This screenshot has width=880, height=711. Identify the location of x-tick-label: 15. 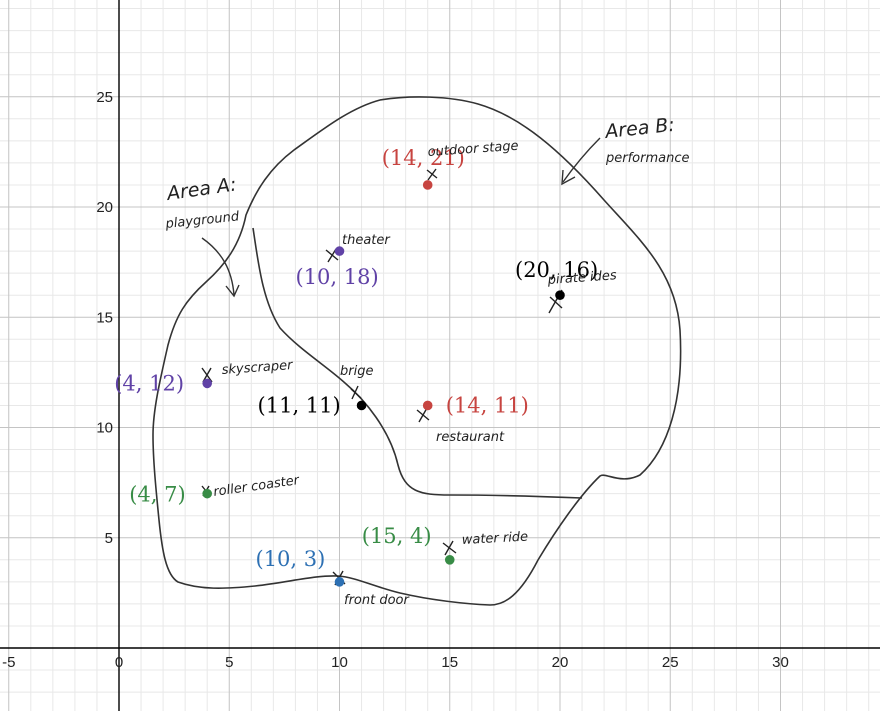
(449, 662).